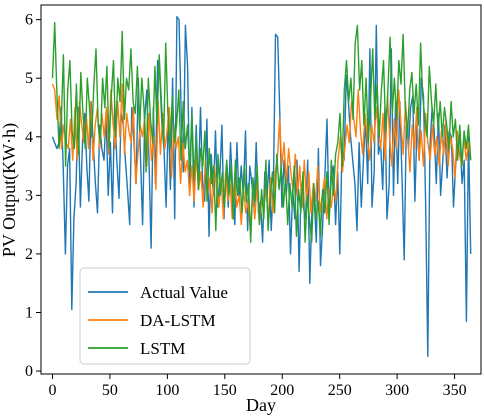  Describe the element at coordinates (29, 78) in the screenshot. I see `y-tick-label: 5` at that location.